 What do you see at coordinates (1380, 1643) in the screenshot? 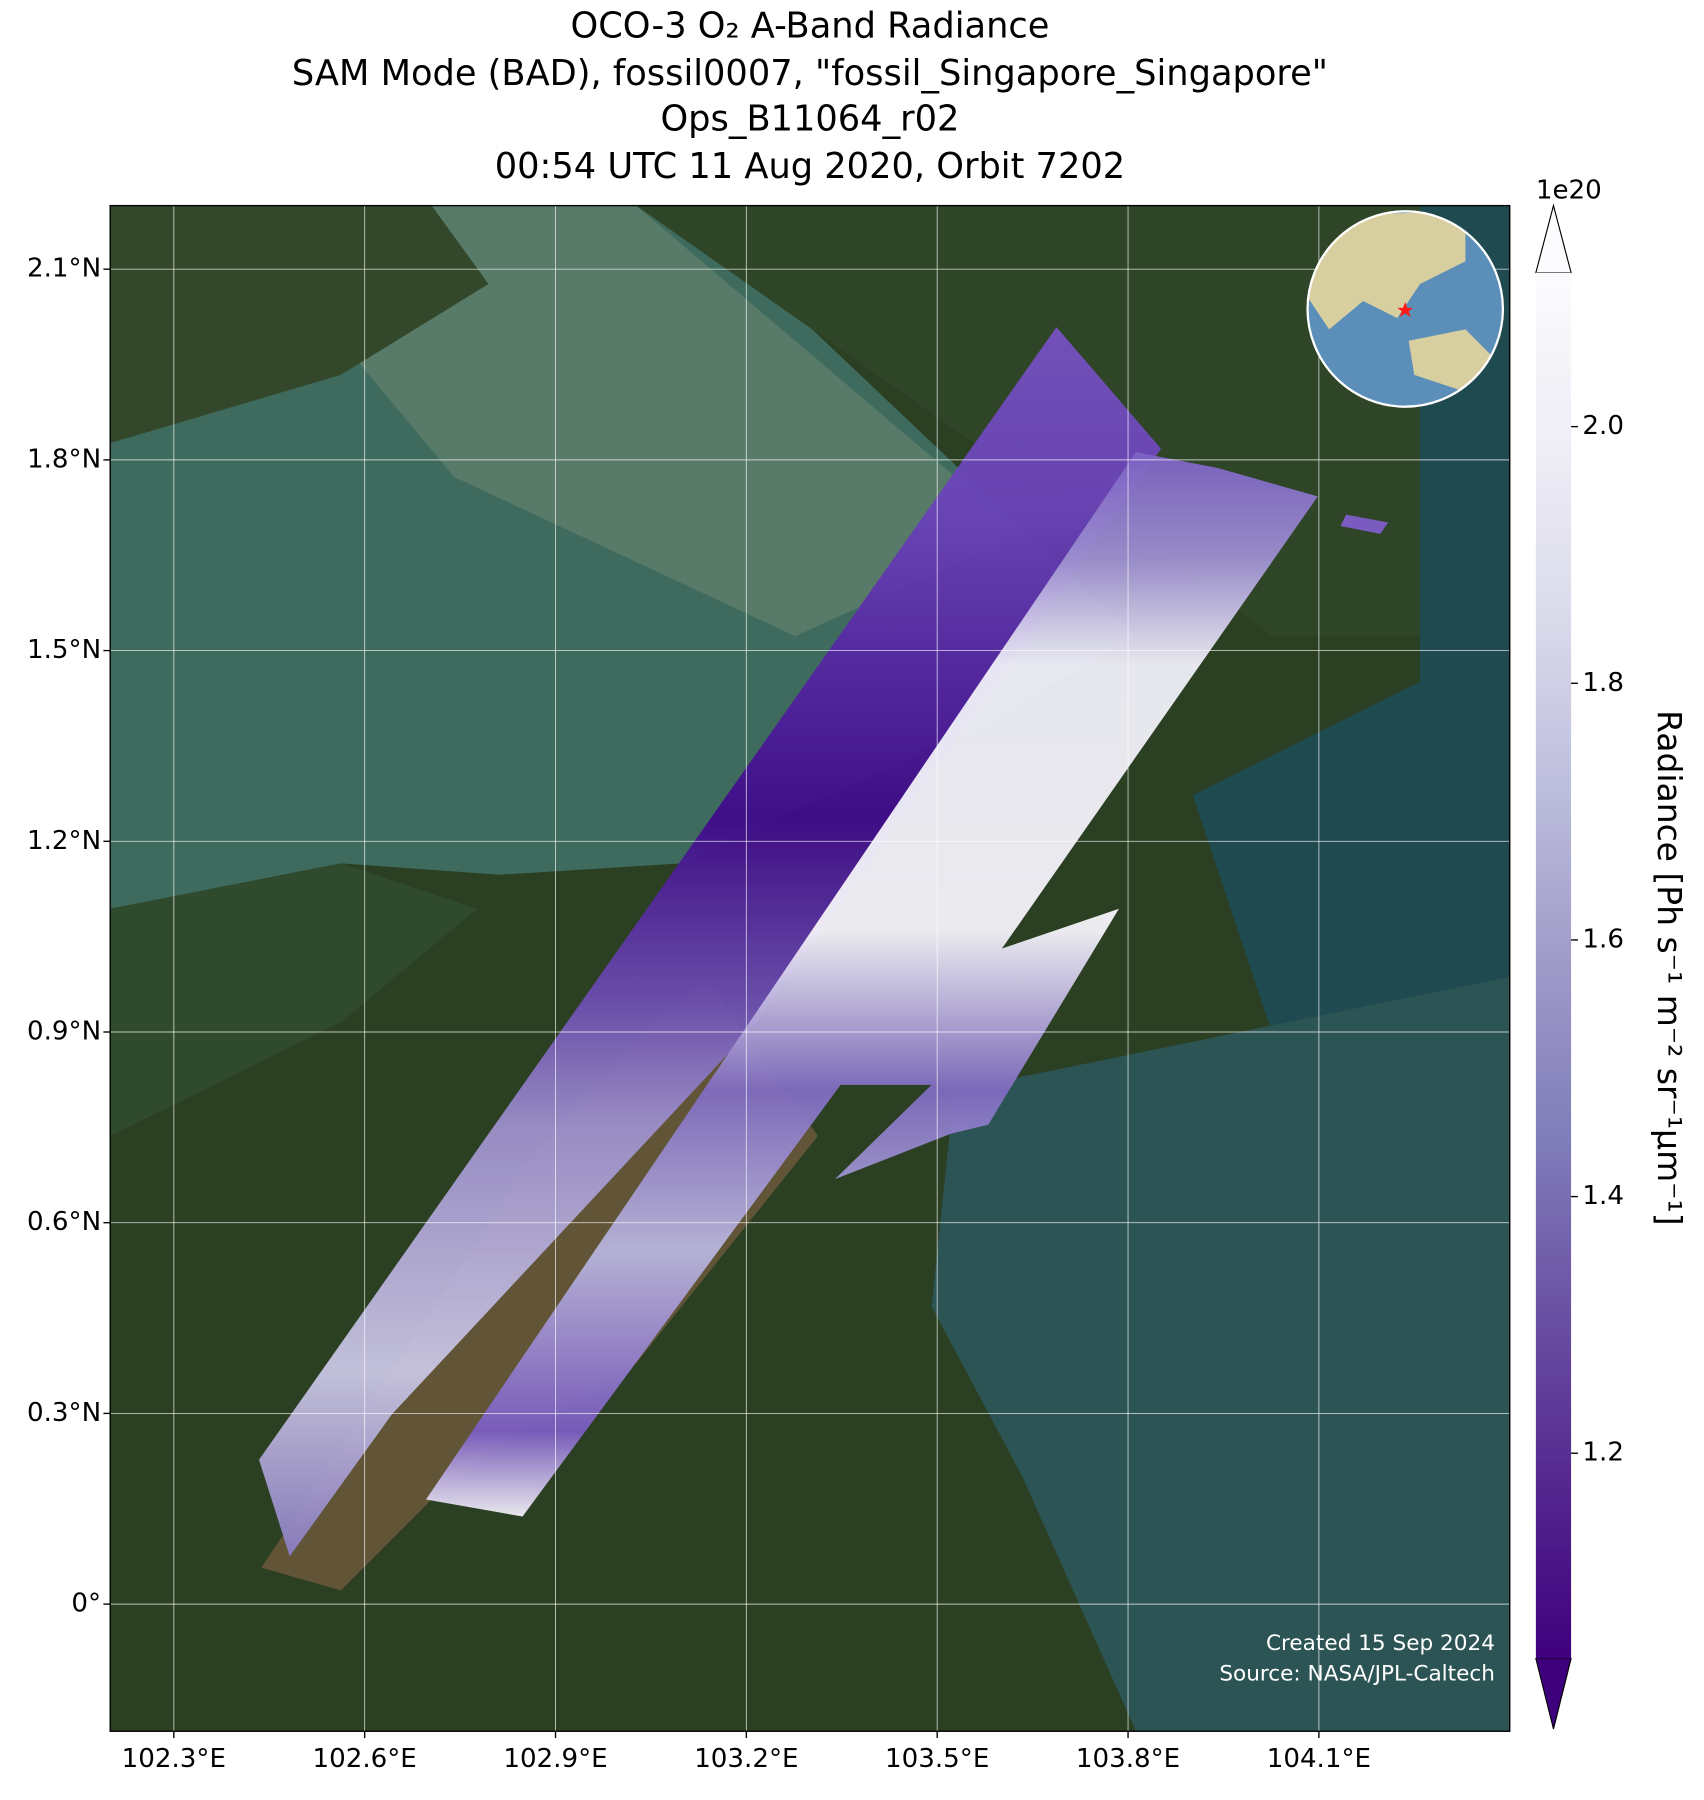
I see `credit: Created 15 Sep 2024` at bounding box center [1380, 1643].